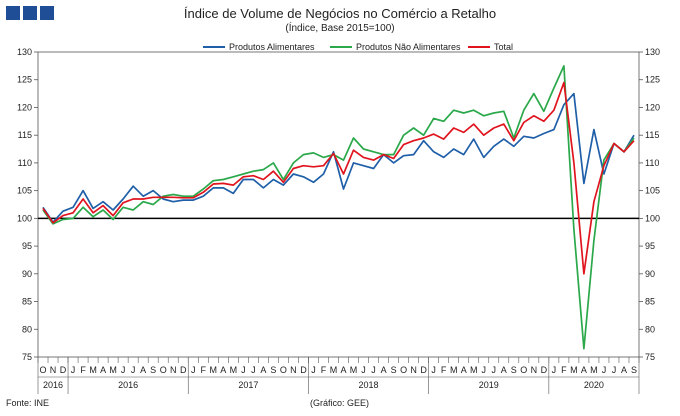  What do you see at coordinates (369, 385) in the screenshot?
I see `year-label: 2018` at bounding box center [369, 385].